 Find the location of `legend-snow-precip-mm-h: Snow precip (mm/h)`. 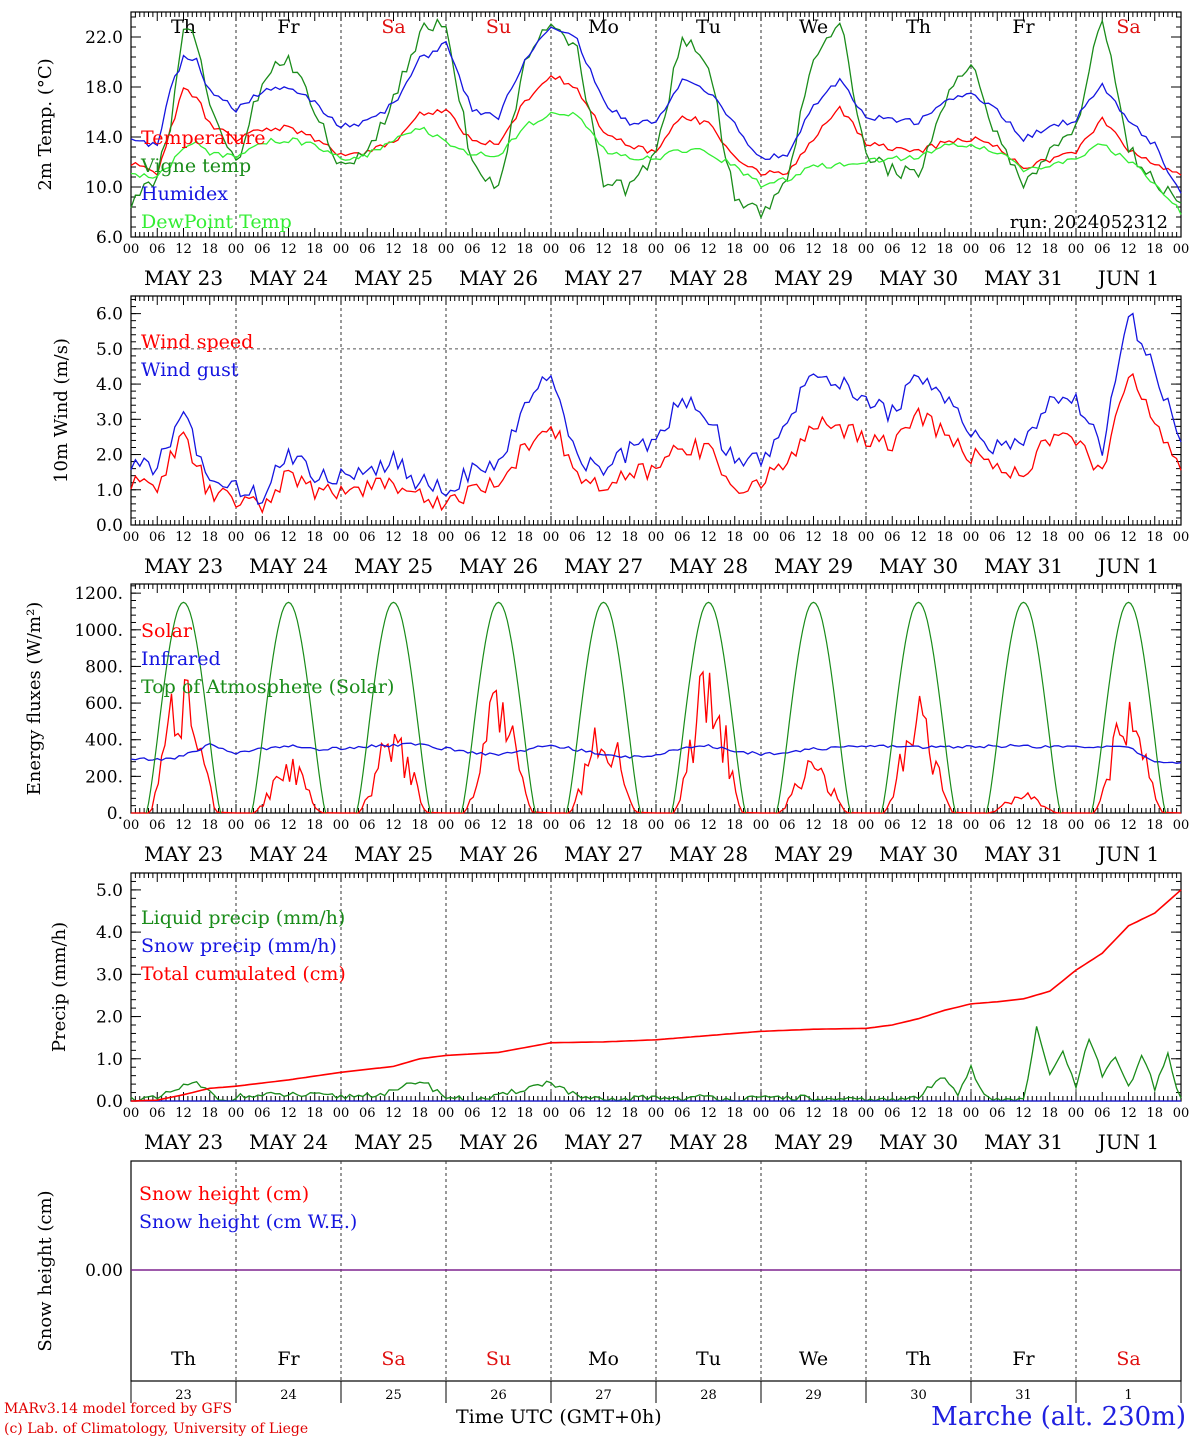

legend-snow-precip-mm-h: Snow precip (mm/h) is located at coordinates (239, 946).